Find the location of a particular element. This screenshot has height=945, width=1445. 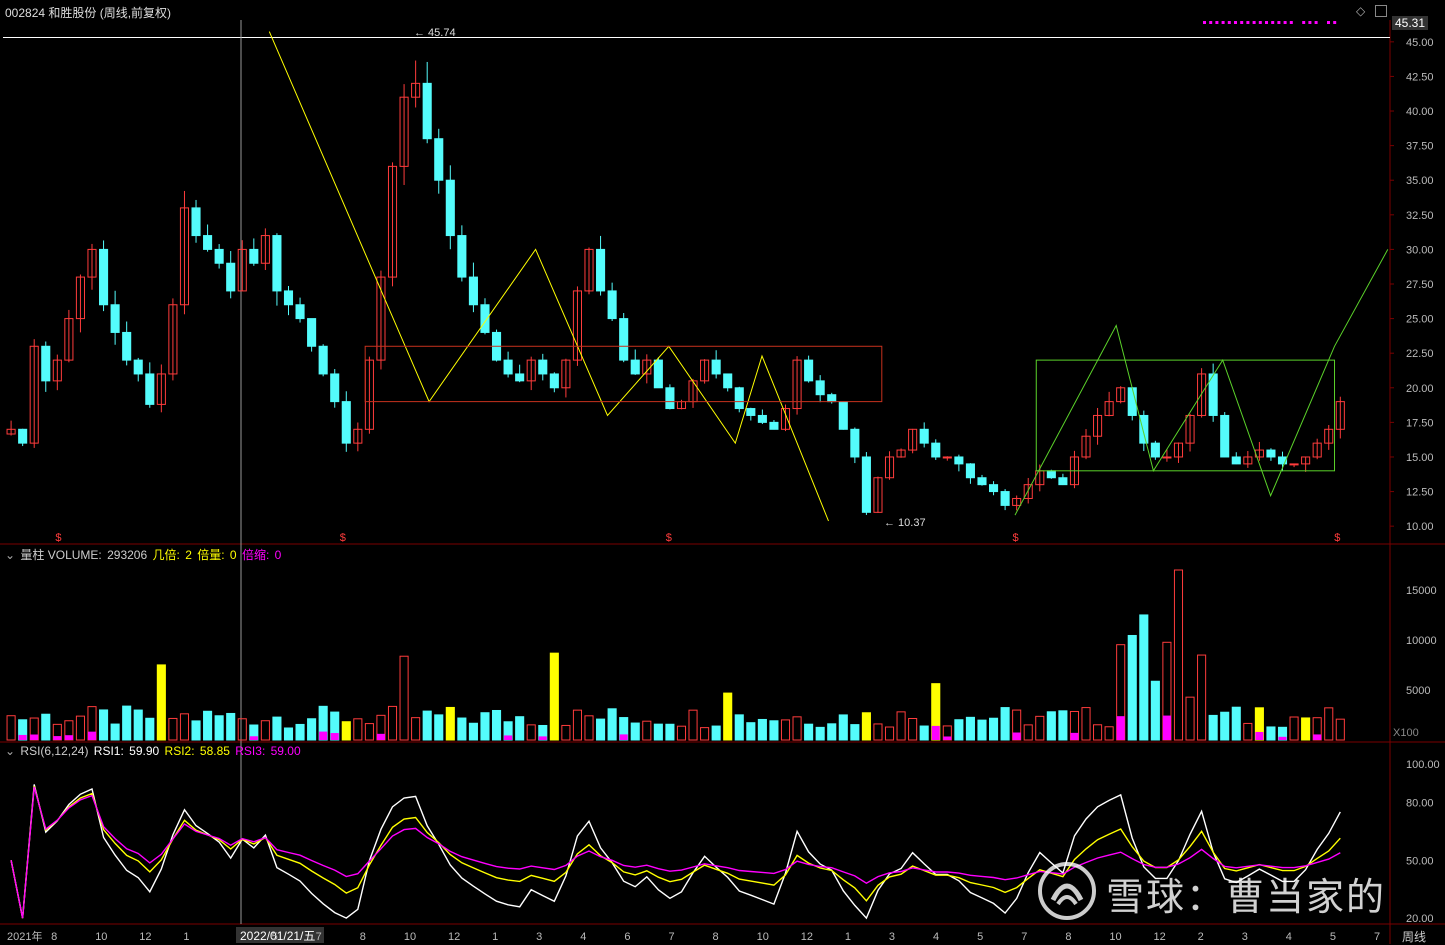

period-label: 周线 is located at coordinates (1414, 937).